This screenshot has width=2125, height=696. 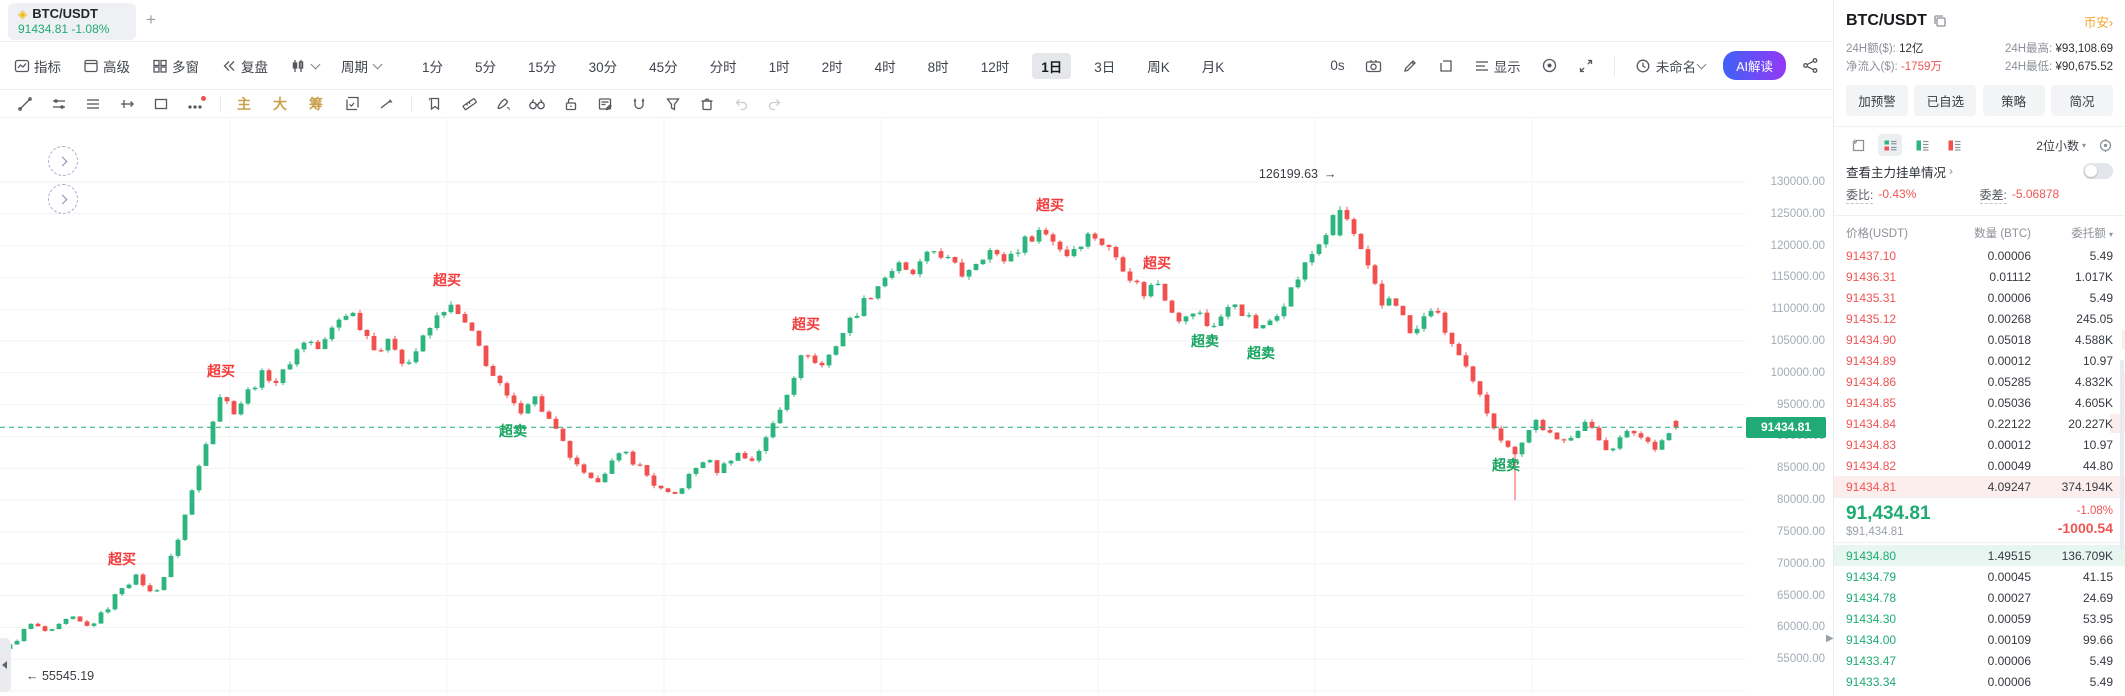 What do you see at coordinates (433, 67) in the screenshot?
I see `timeframe-1分: 1分` at bounding box center [433, 67].